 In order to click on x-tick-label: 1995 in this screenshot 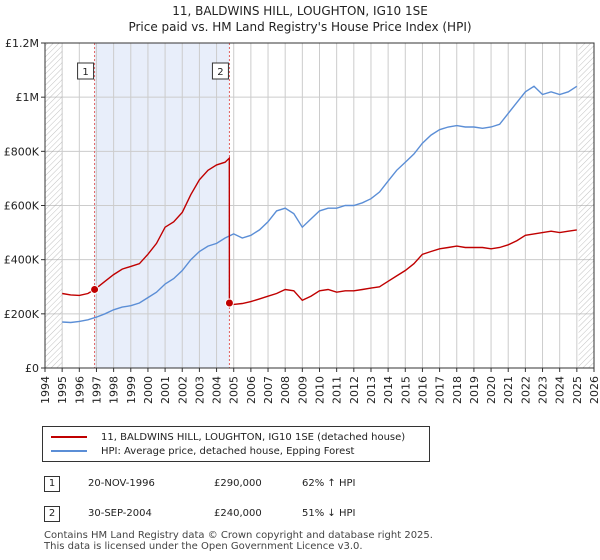, I will do `click(62, 390)`.